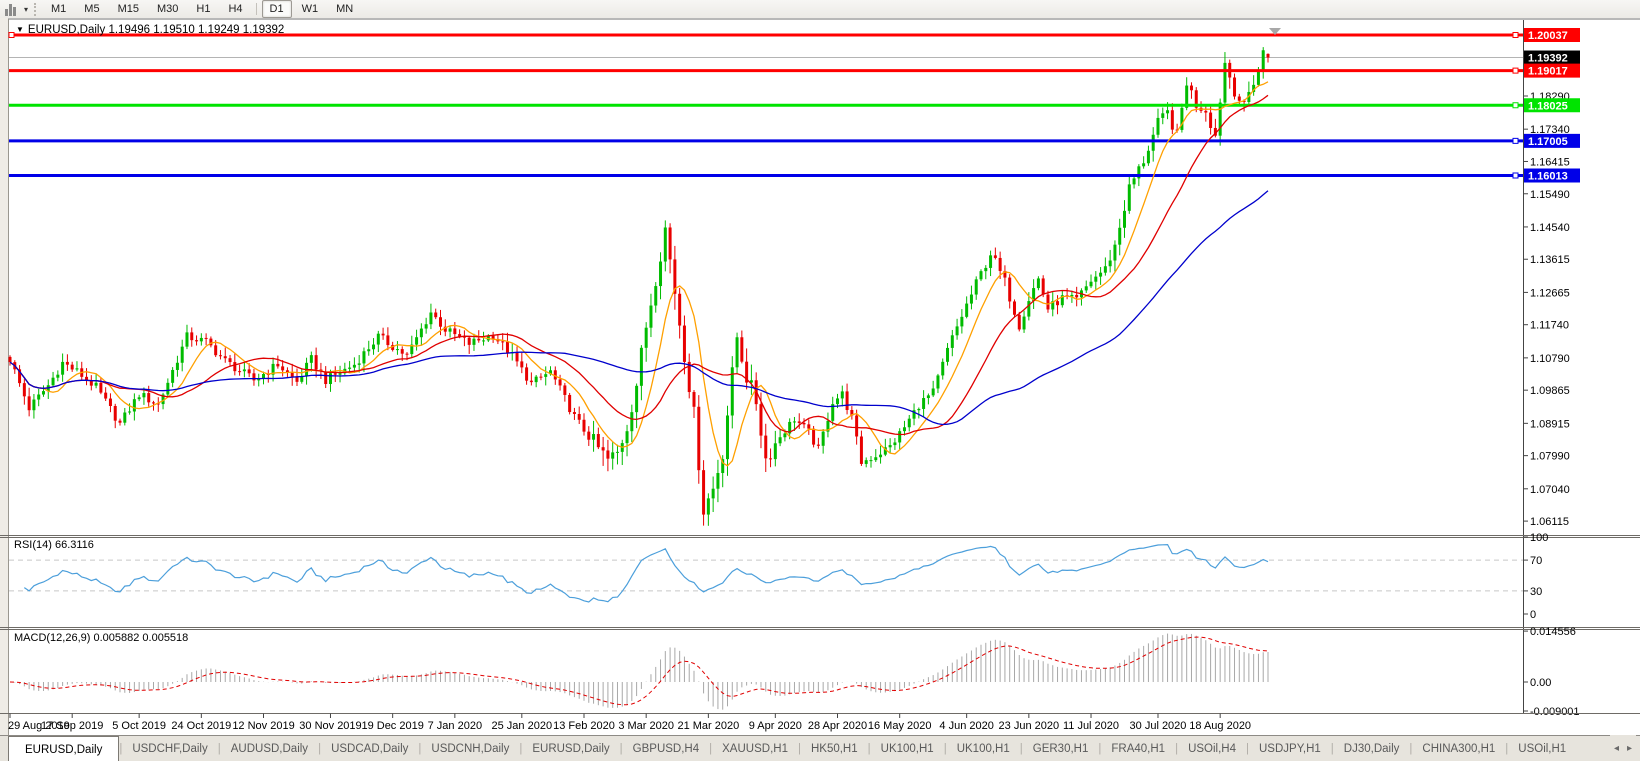 This screenshot has width=1640, height=761. Describe the element at coordinates (1060, 749) in the screenshot. I see `chart-tab-GER30-H1: GER30,H1` at that location.